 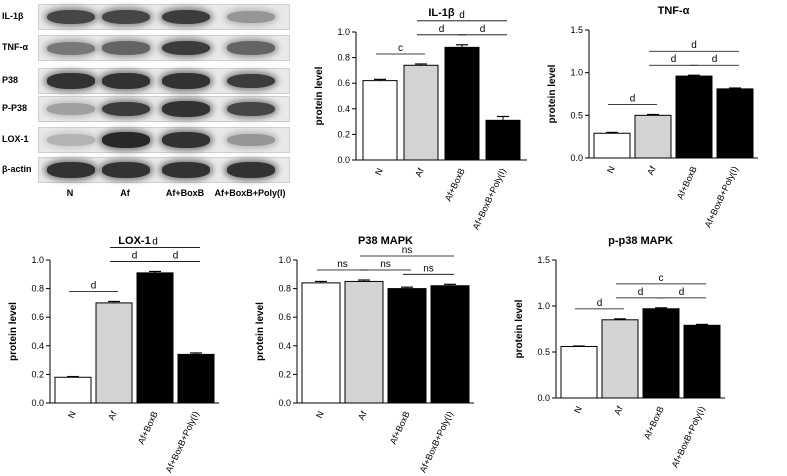 What do you see at coordinates (15, 108) in the screenshot?
I see `blot-row-label: P-P38` at bounding box center [15, 108].